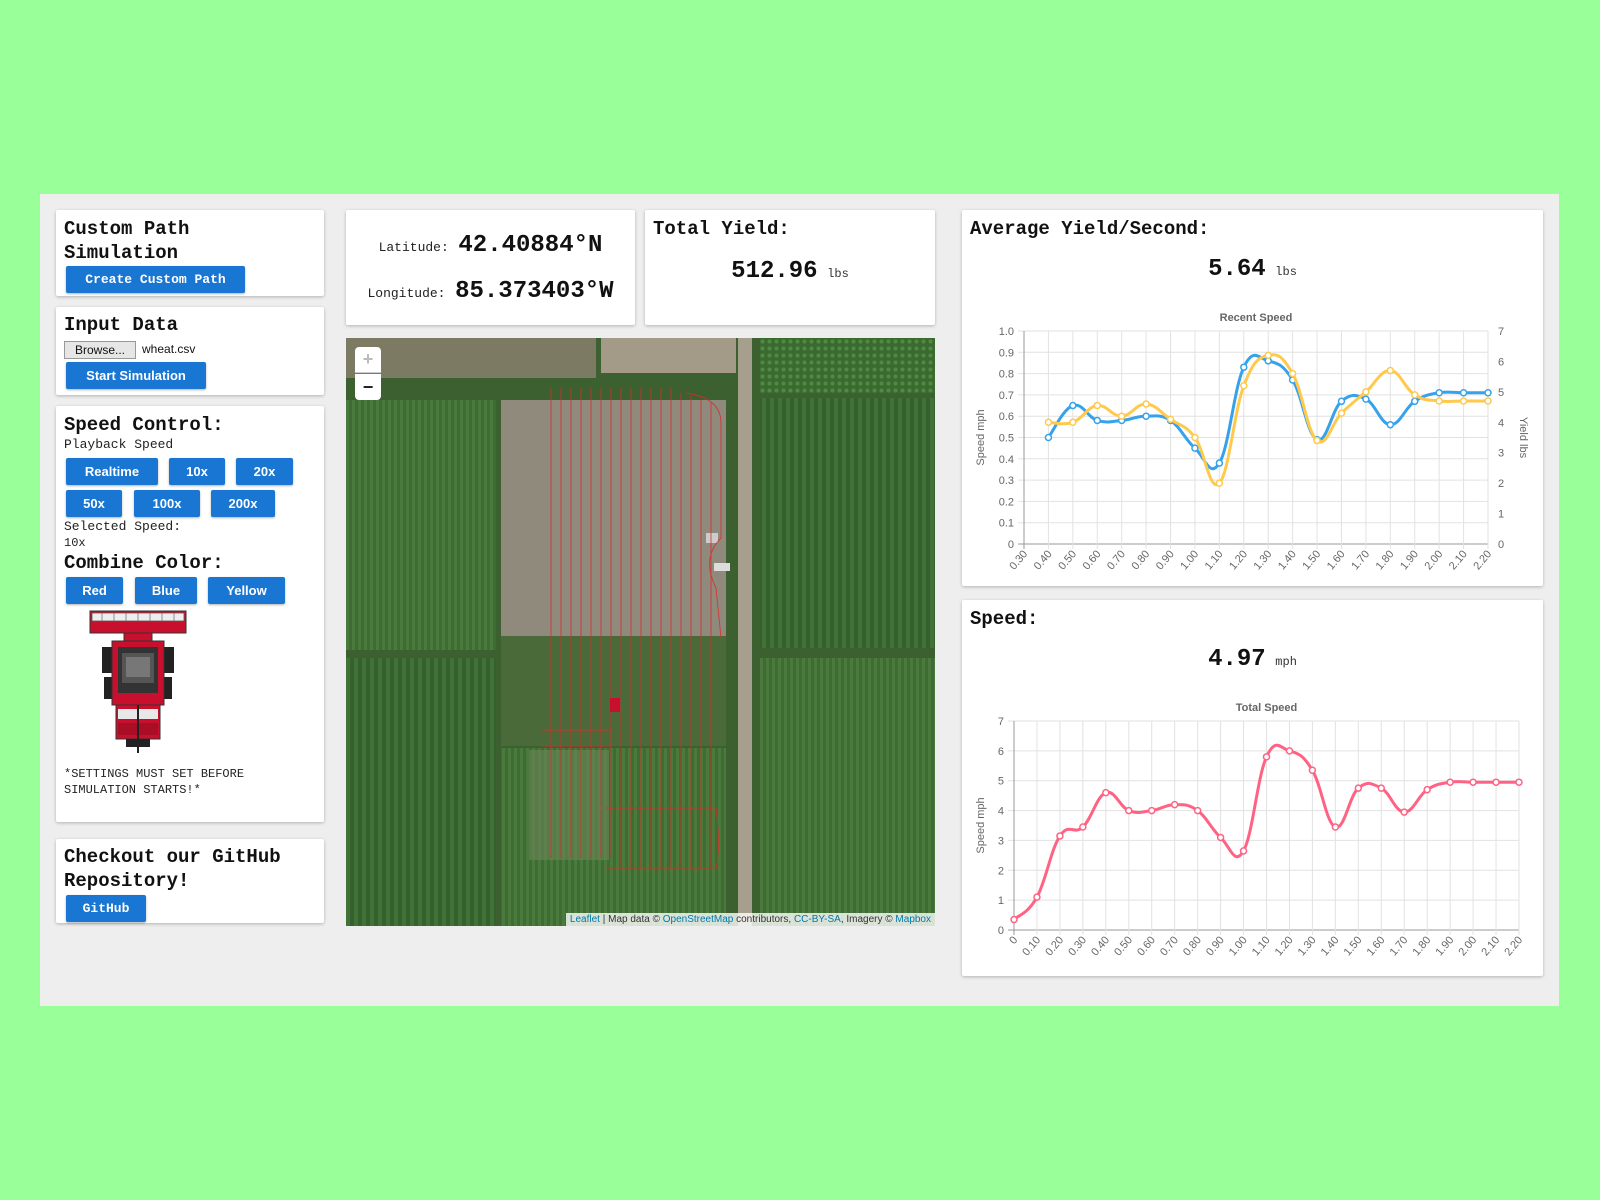 The height and width of the screenshot is (1200, 1600). What do you see at coordinates (1006, 375) in the screenshot?
I see `y-tick-label: 0.8` at bounding box center [1006, 375].